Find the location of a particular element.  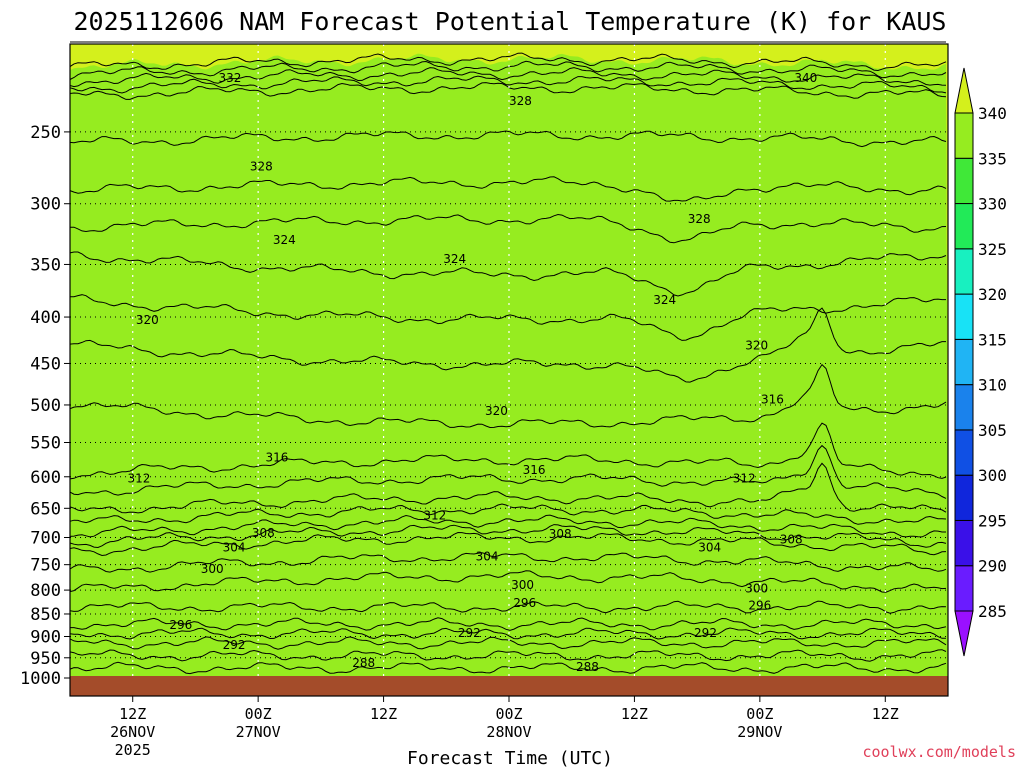

y-tick-label: 900 is located at coordinates (45, 637).